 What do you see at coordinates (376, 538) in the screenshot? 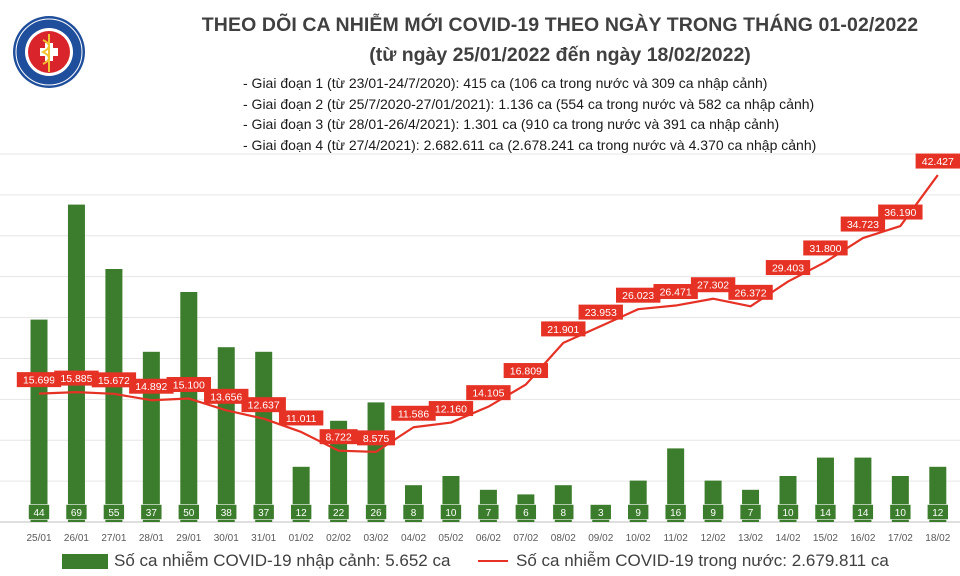
I see `x-tick-03/02: 03/02` at bounding box center [376, 538].